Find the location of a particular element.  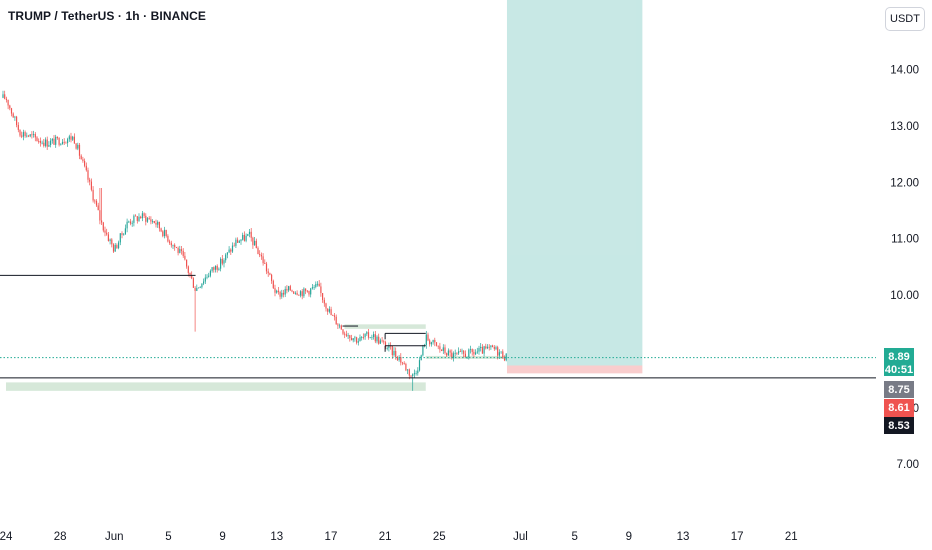

currency-button: USDT is located at coordinates (905, 19).